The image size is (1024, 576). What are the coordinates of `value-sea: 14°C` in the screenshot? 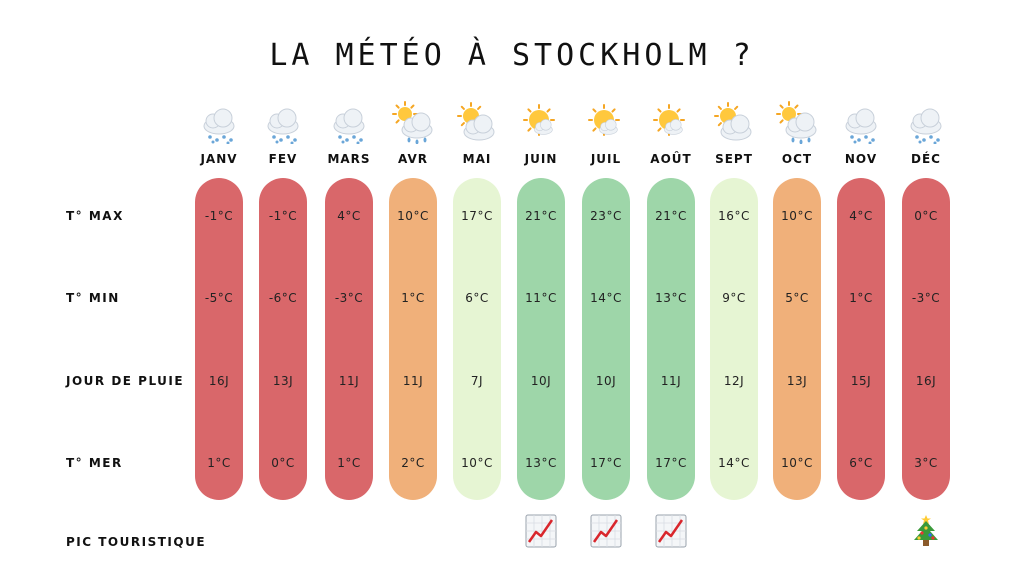 It's located at (734, 463).